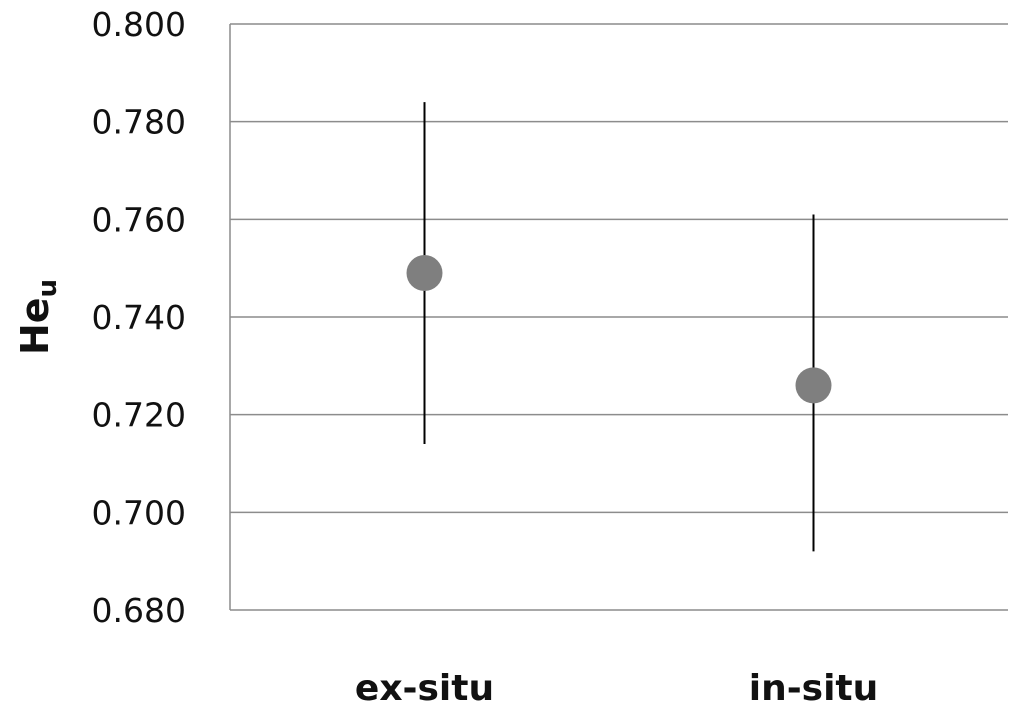 The width and height of the screenshot is (1024, 709). I want to click on y-tick-label: 0.680, so click(139, 610).